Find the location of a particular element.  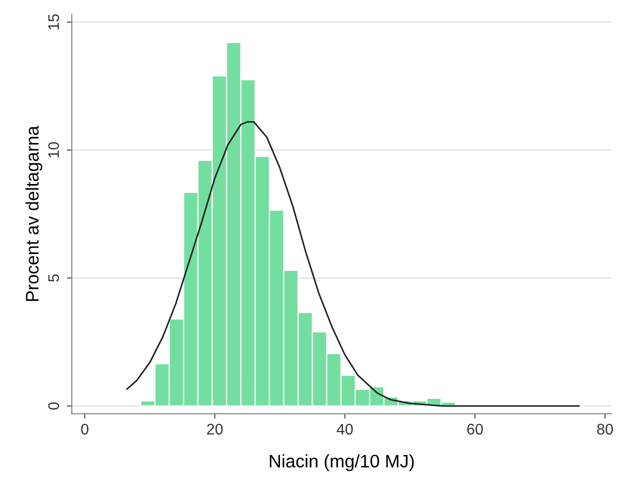

y-tick-label: 0 is located at coordinates (54, 406).